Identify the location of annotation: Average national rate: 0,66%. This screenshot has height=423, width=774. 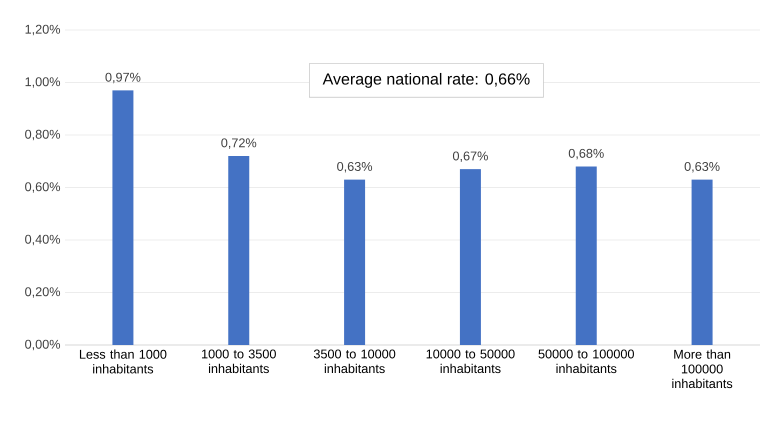
(426, 80).